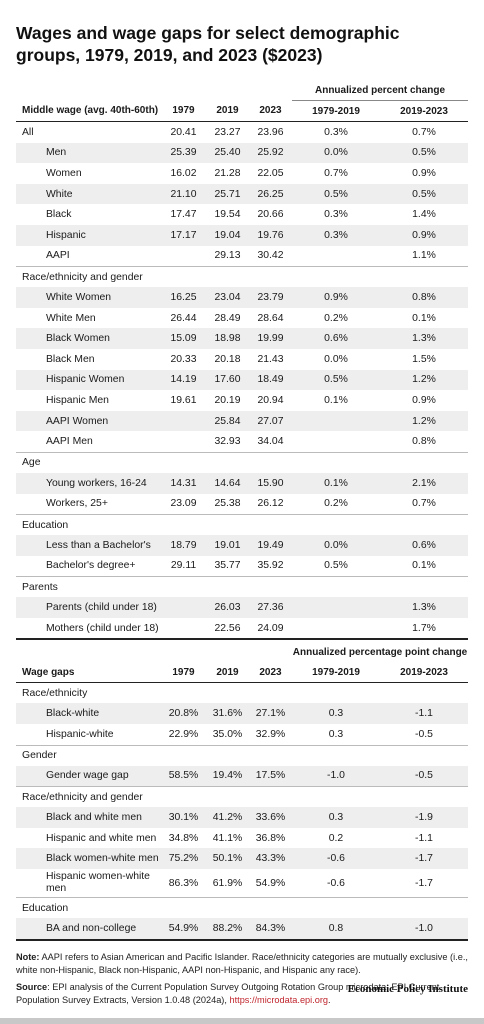 The height and width of the screenshot is (1024, 484). I want to click on row-value: 20.8%, so click(183, 714).